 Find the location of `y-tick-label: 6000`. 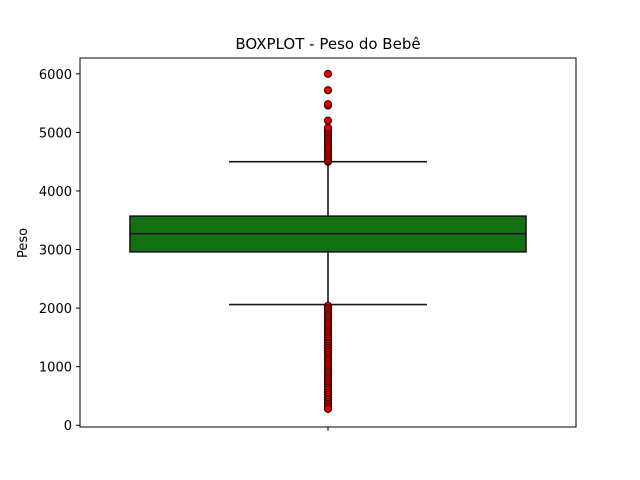

y-tick-label: 6000 is located at coordinates (55, 75).